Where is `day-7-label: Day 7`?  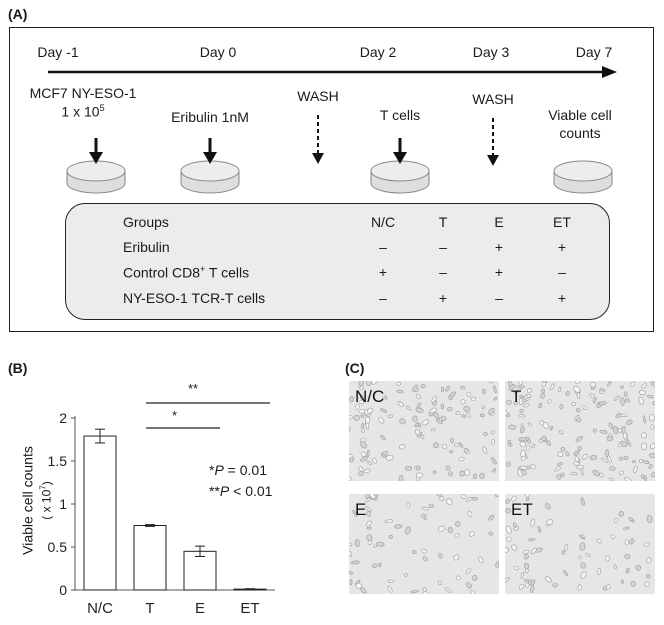 day-7-label: Day 7 is located at coordinates (594, 52).